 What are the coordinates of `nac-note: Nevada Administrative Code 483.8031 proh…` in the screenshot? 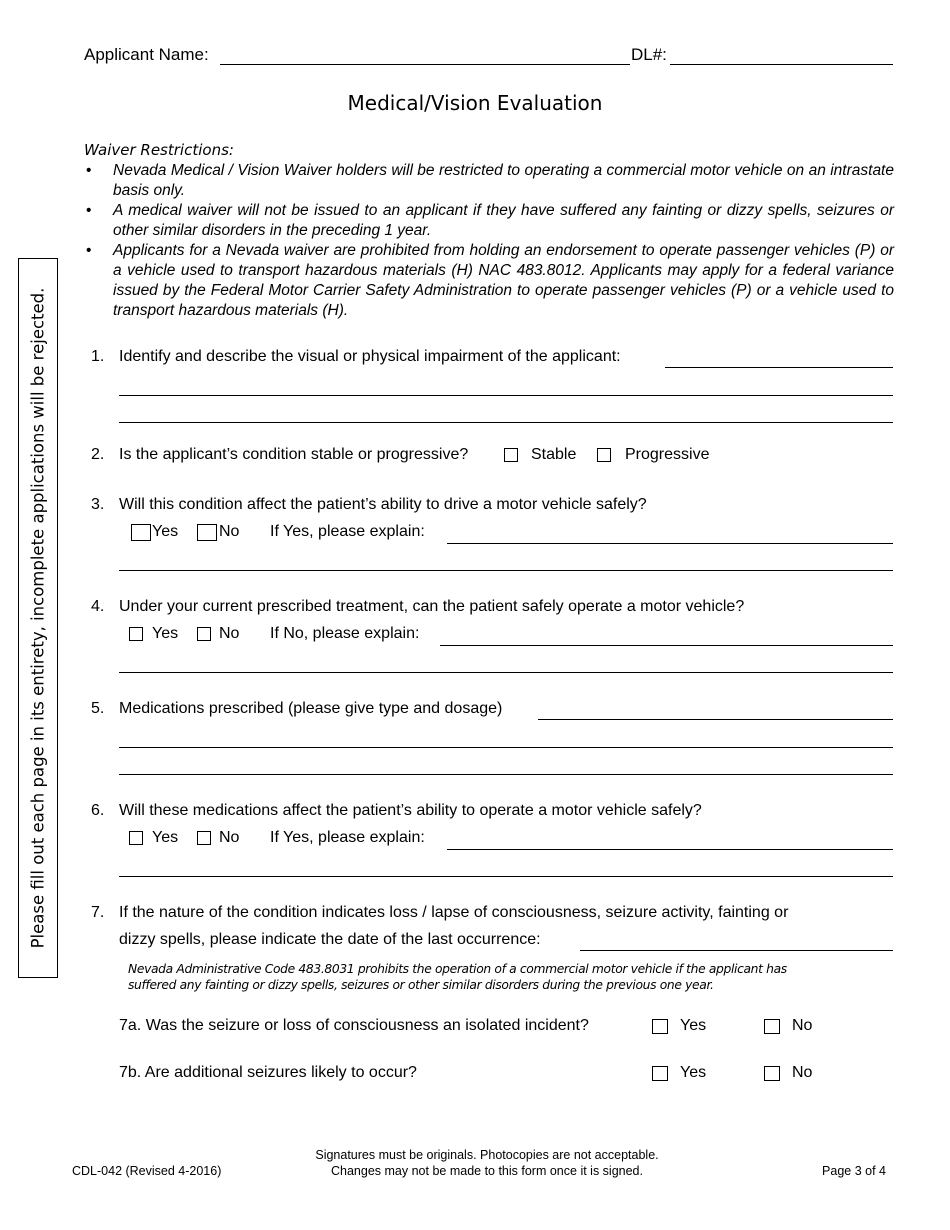 It's located at (457, 969).